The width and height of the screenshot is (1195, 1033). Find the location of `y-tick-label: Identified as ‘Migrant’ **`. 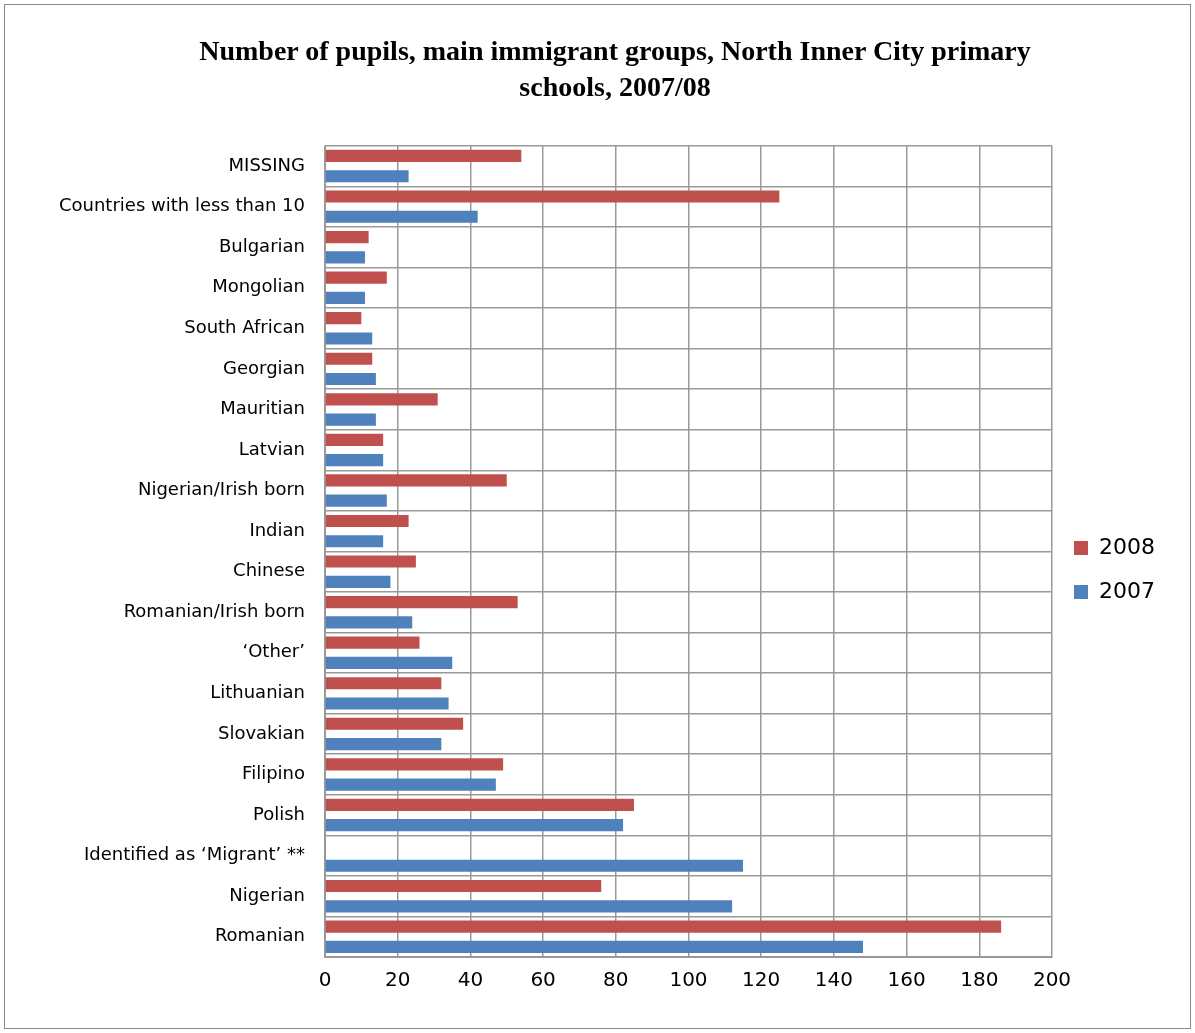

y-tick-label: Identified as ‘Migrant’ ** is located at coordinates (194, 854).